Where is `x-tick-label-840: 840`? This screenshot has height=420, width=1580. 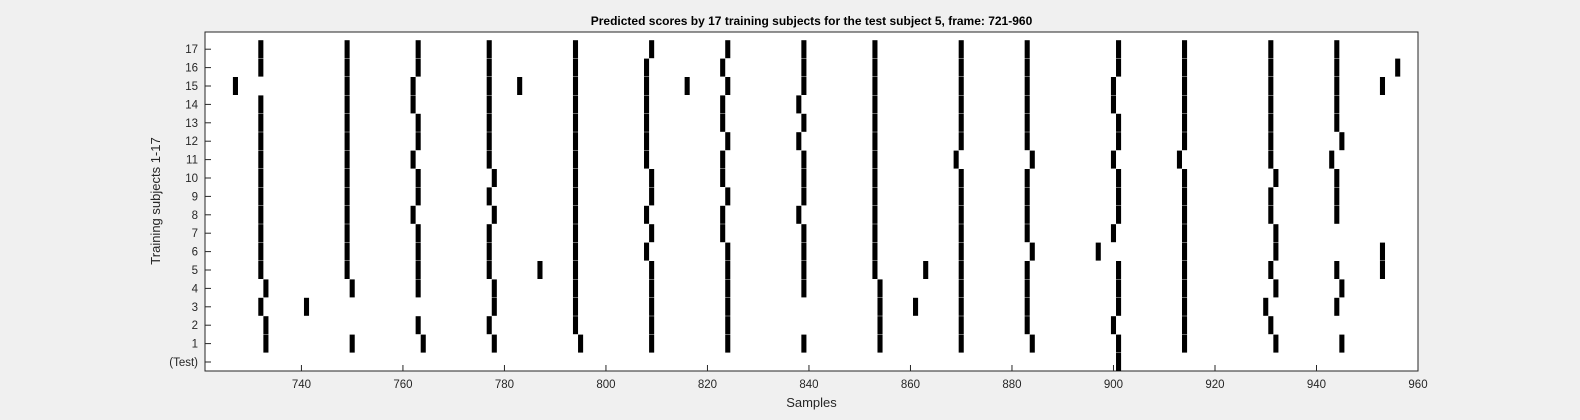 x-tick-label-840: 840 is located at coordinates (808, 385).